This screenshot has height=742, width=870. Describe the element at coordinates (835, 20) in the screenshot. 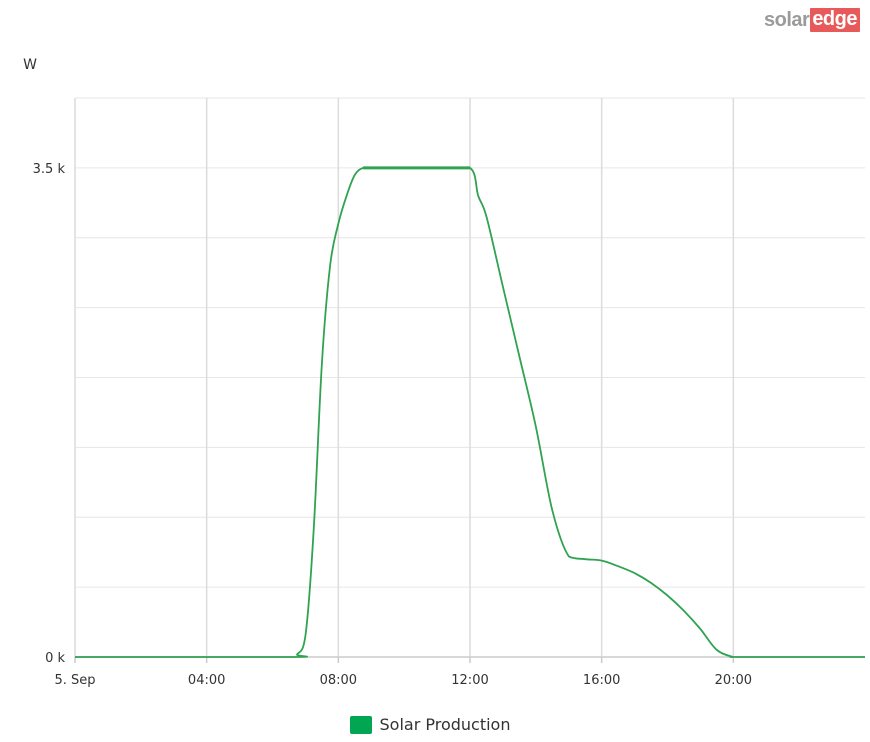

I see `logo-edge-text: edge` at that location.